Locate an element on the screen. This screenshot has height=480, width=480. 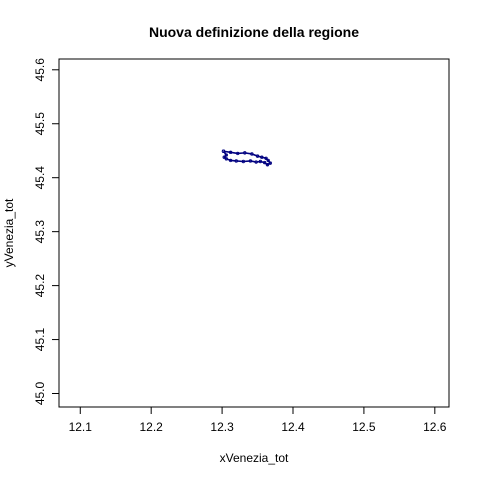
plot-area is located at coordinates (247, 158).